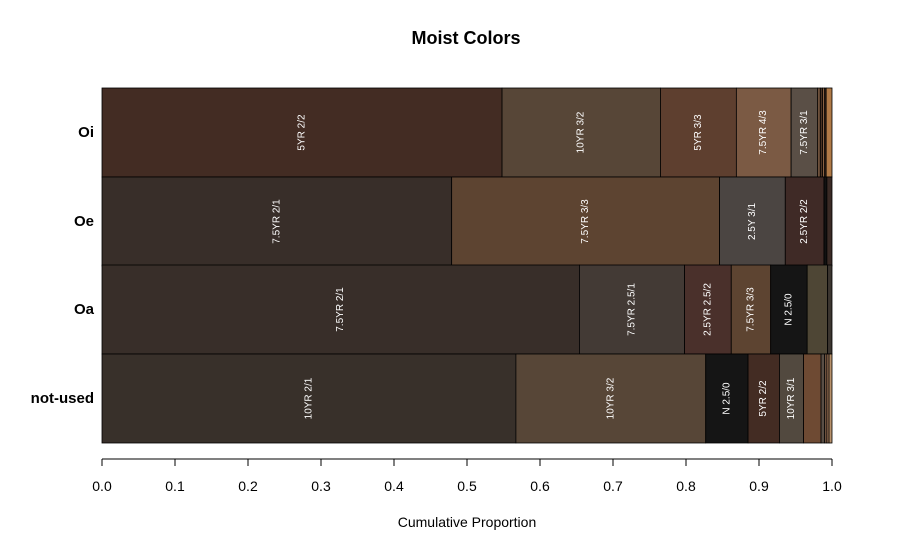 This screenshot has height=550, width=900. I want to click on category-label-not-used: not-used, so click(62, 398).